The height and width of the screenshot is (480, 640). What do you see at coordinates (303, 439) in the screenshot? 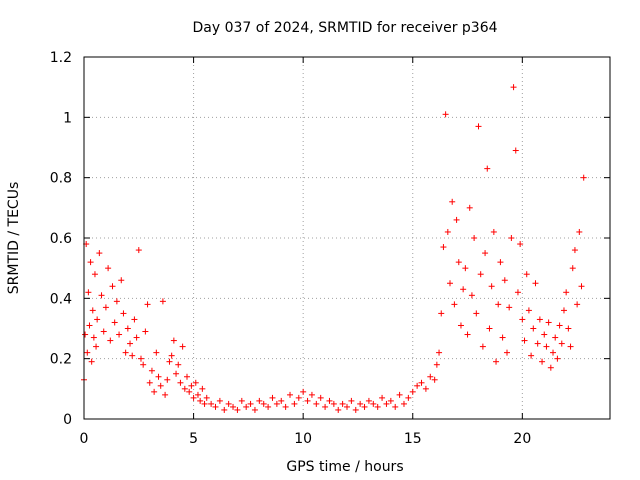
I see `x-tick-label: 10` at bounding box center [303, 439].